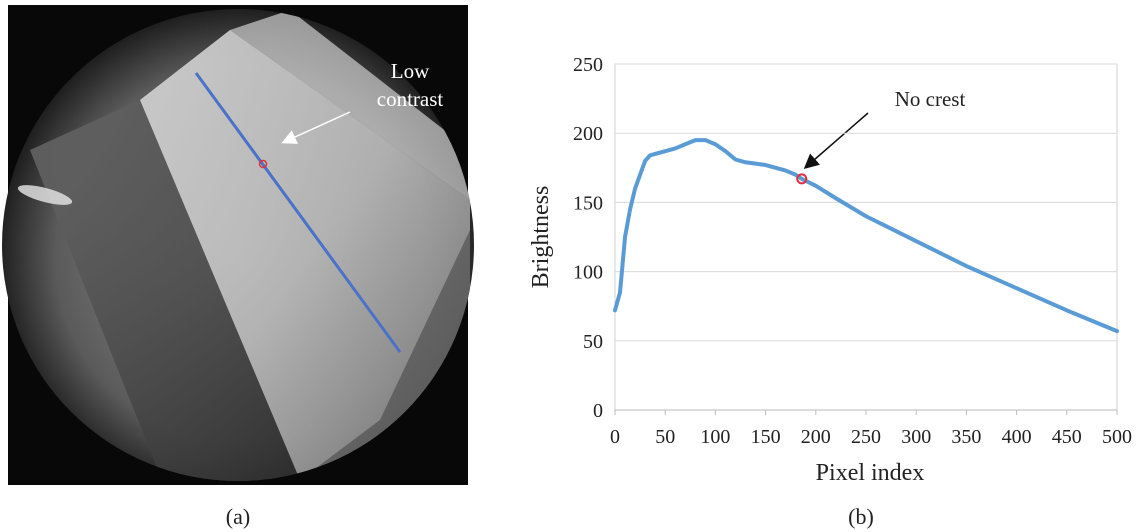  What do you see at coordinates (916, 437) in the screenshot?
I see `x-tick-label: 300` at bounding box center [916, 437].